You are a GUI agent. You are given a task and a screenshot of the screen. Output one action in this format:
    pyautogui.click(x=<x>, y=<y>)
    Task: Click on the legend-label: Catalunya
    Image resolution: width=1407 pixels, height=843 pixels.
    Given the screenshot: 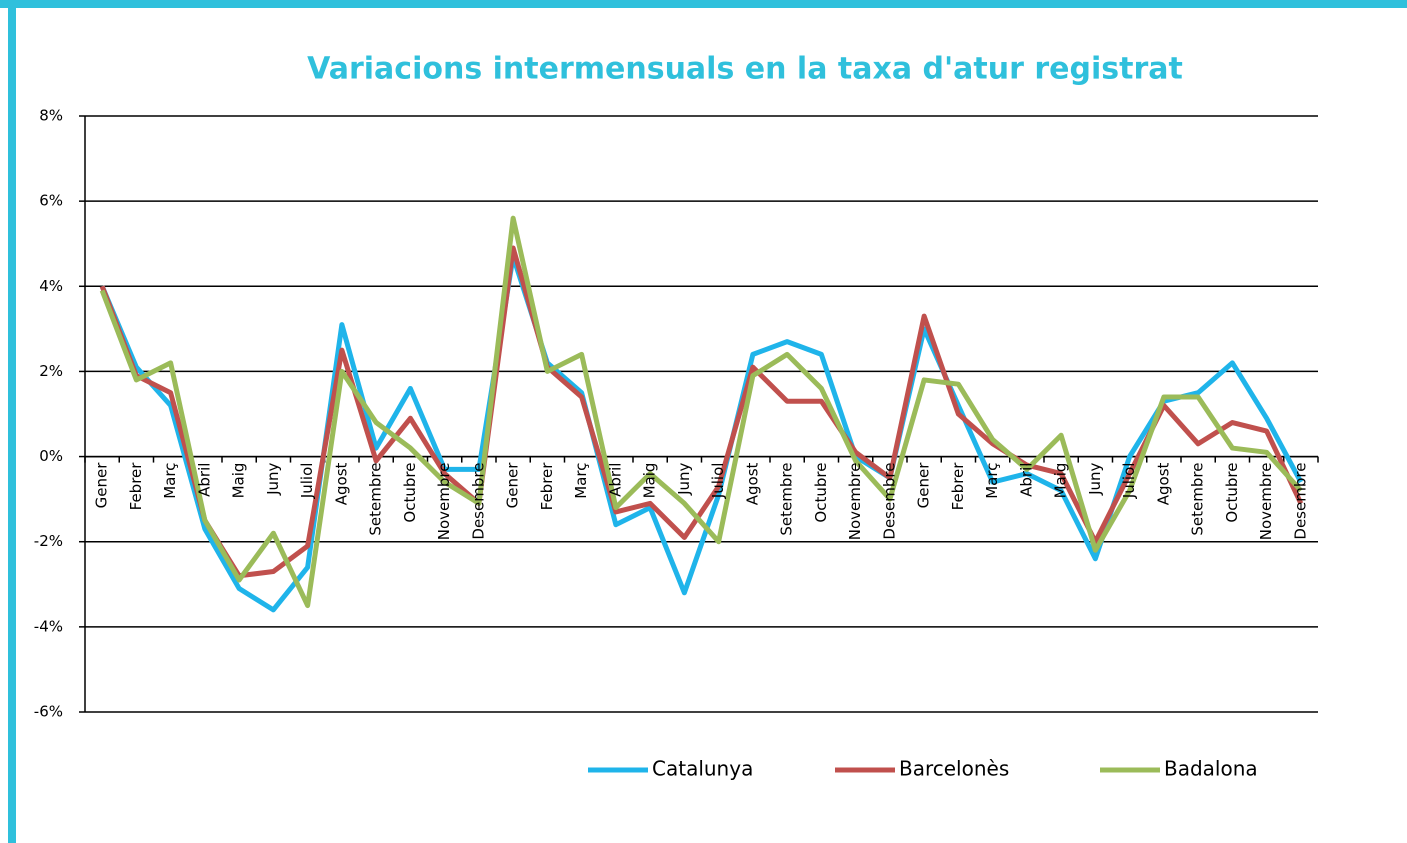 What is the action you would take?
    pyautogui.click(x=702, y=769)
    